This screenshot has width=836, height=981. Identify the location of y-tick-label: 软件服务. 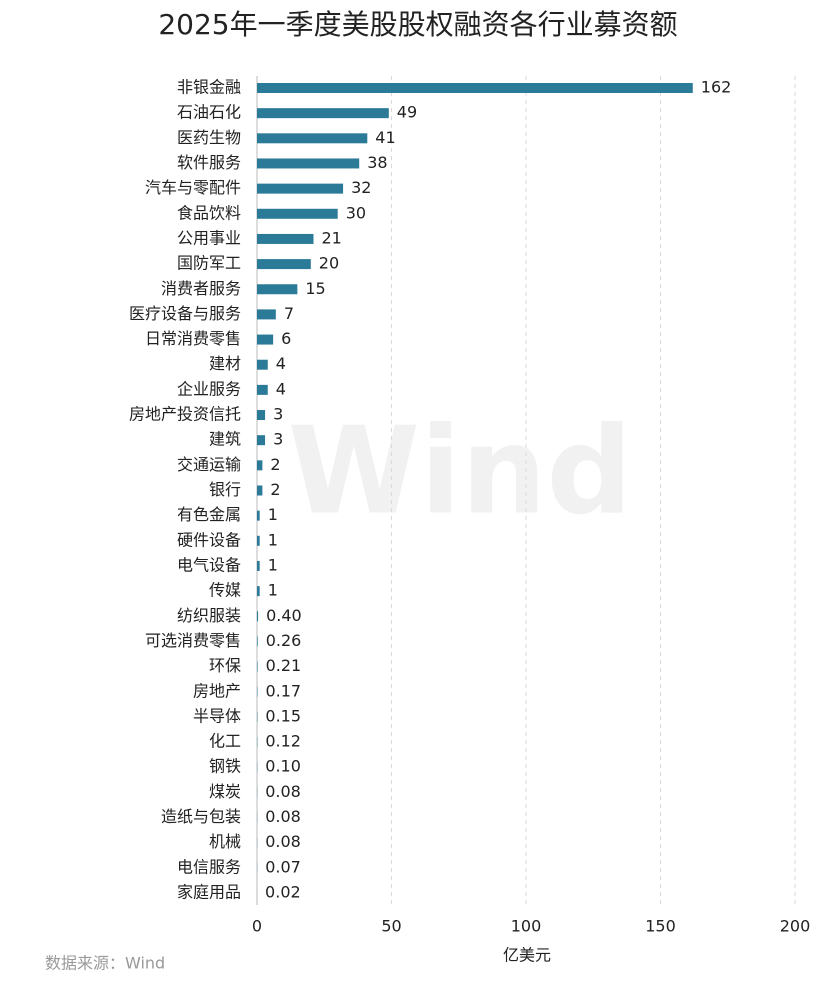
(209, 162).